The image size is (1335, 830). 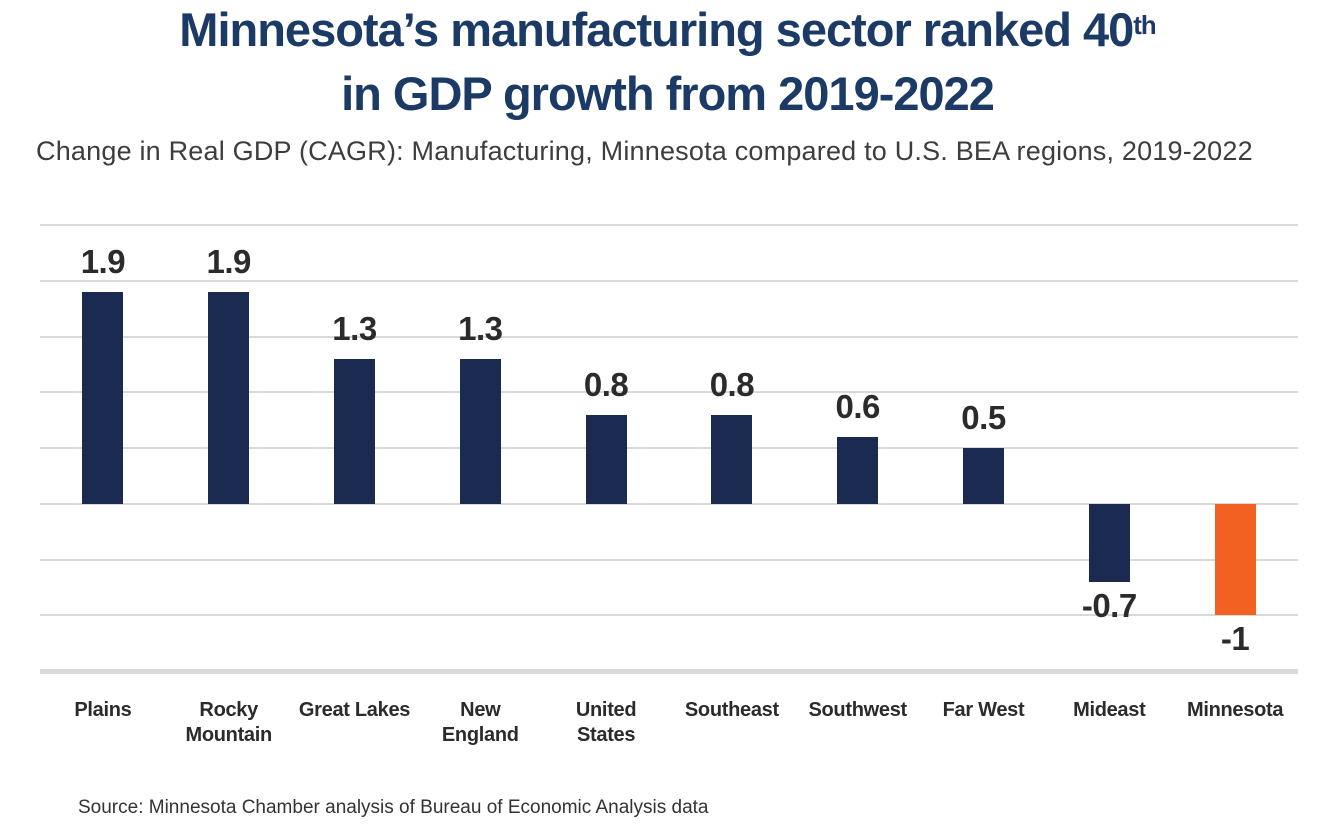 I want to click on bar-value-minnesota: -1, so click(x=1235, y=639).